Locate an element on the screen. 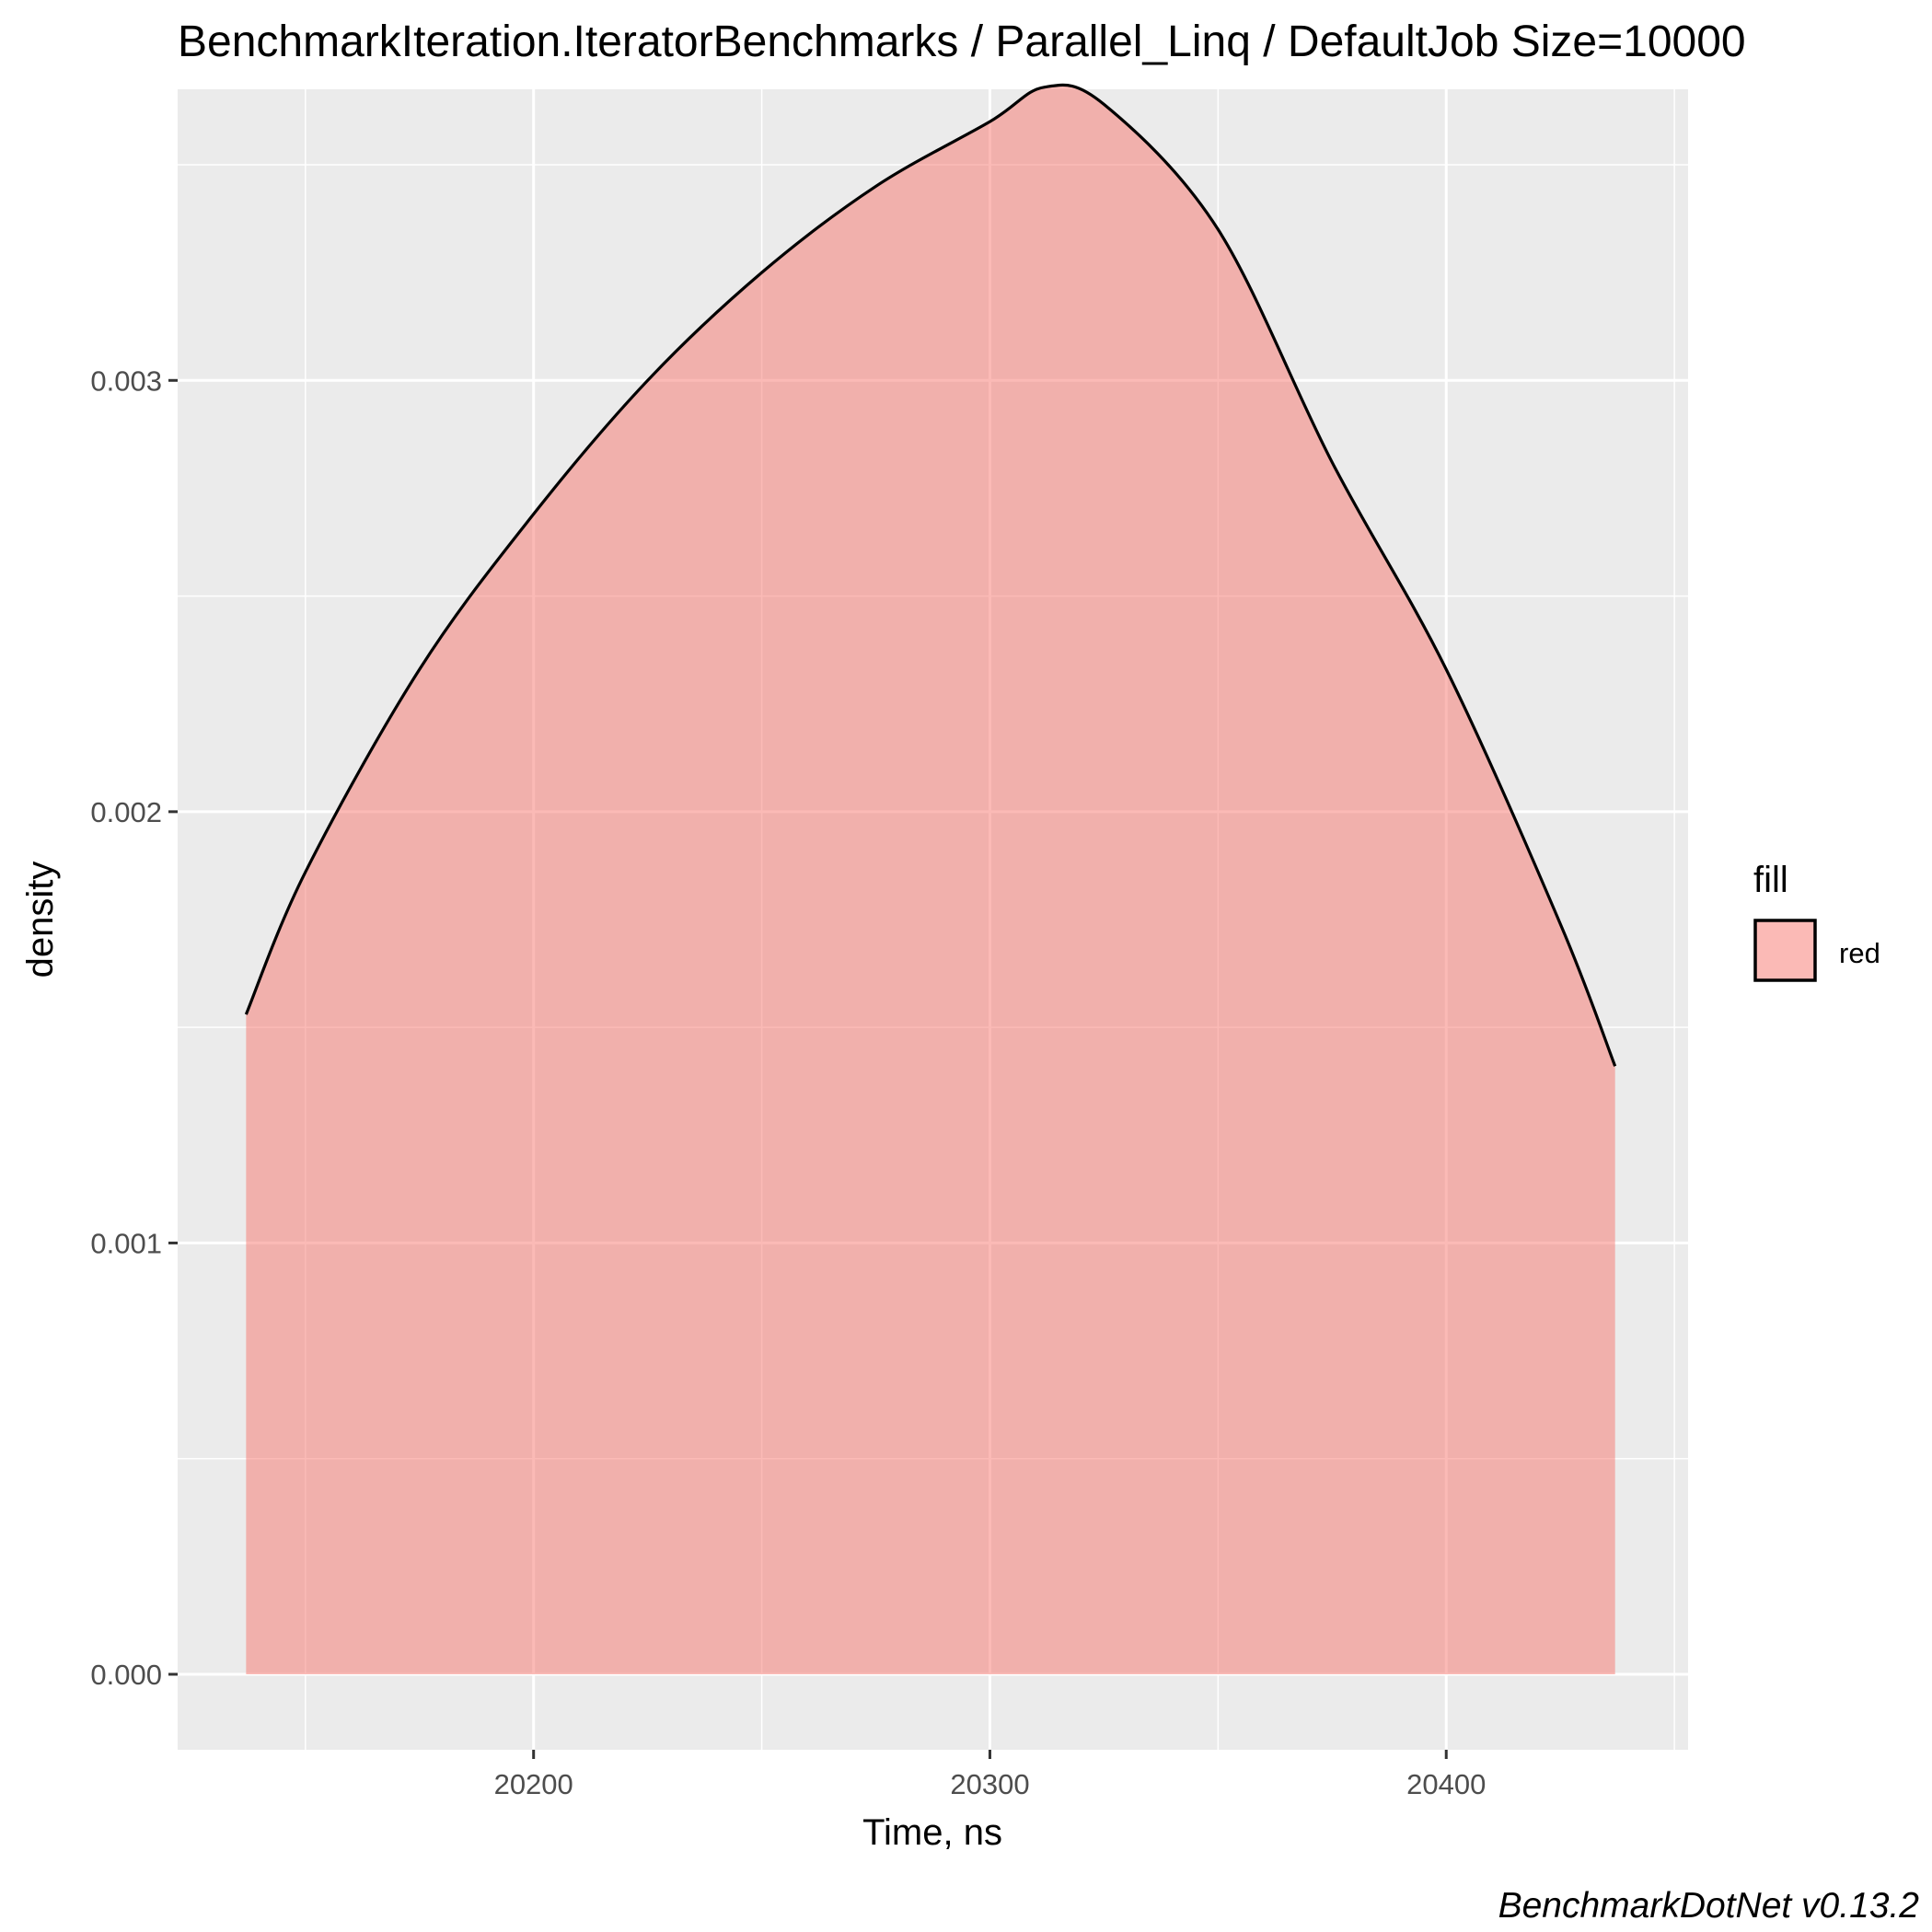 This screenshot has height=1932, width=1932. legend: fill red is located at coordinates (1817, 921).